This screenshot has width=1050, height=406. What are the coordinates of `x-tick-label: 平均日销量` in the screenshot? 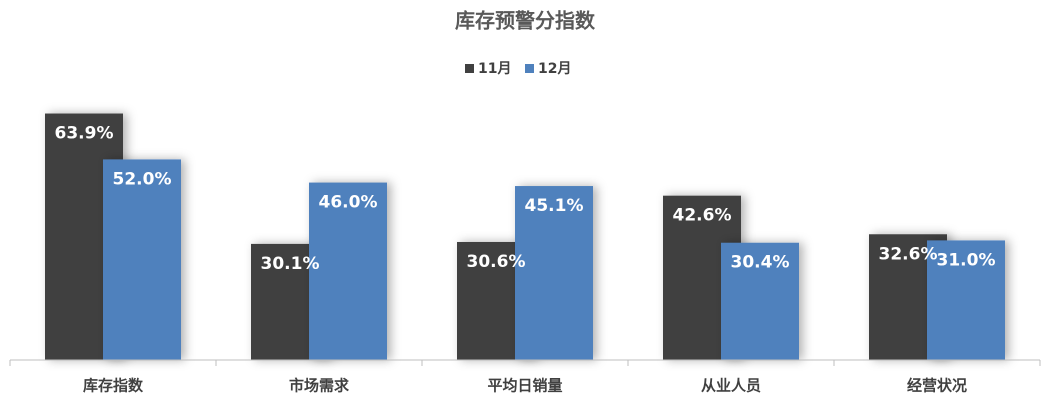 It's located at (524, 386).